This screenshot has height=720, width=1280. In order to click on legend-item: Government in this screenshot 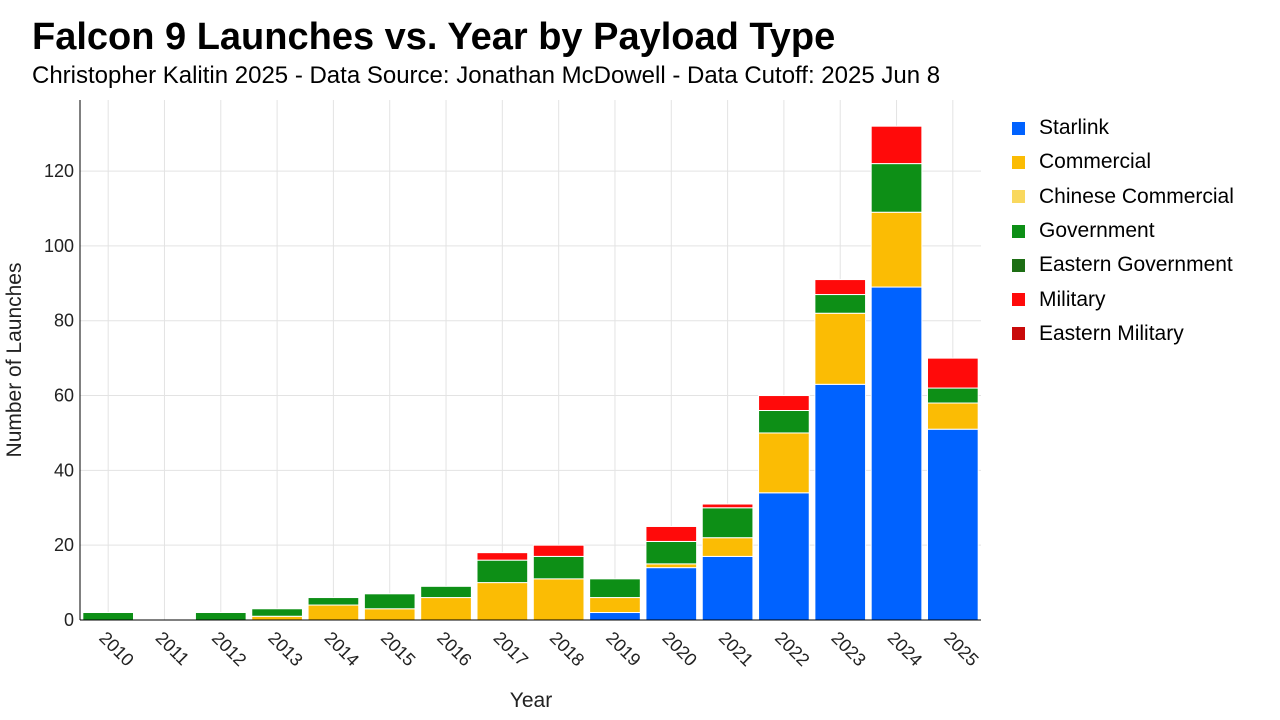, I will do `click(1123, 231)`.